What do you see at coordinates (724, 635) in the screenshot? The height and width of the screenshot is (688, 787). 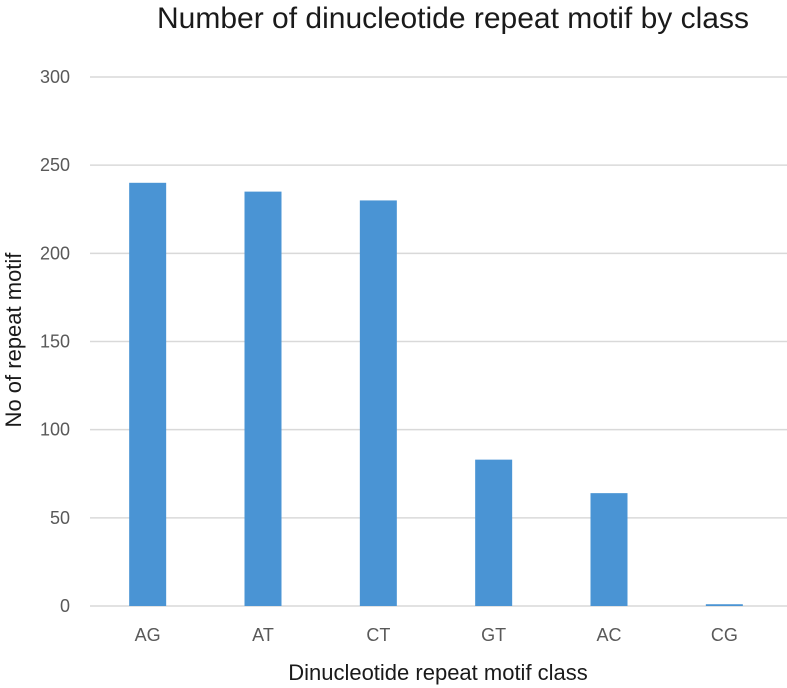 I see `x-tick-label: CG` at bounding box center [724, 635].